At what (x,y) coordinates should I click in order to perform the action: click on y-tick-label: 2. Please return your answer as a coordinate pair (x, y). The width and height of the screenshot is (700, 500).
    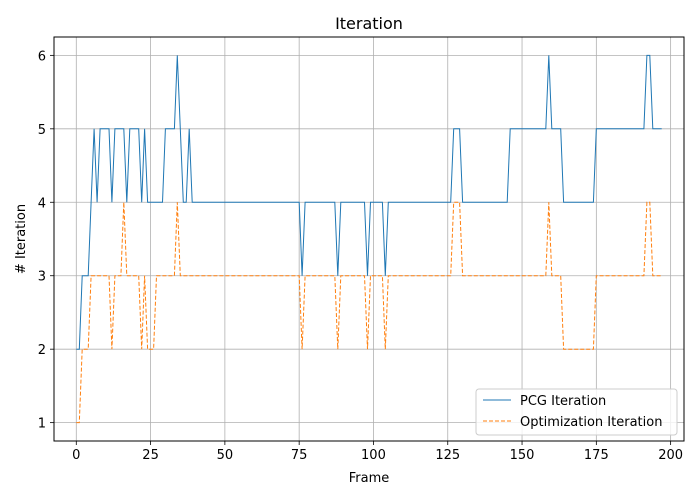
    Looking at the image, I should click on (42, 350).